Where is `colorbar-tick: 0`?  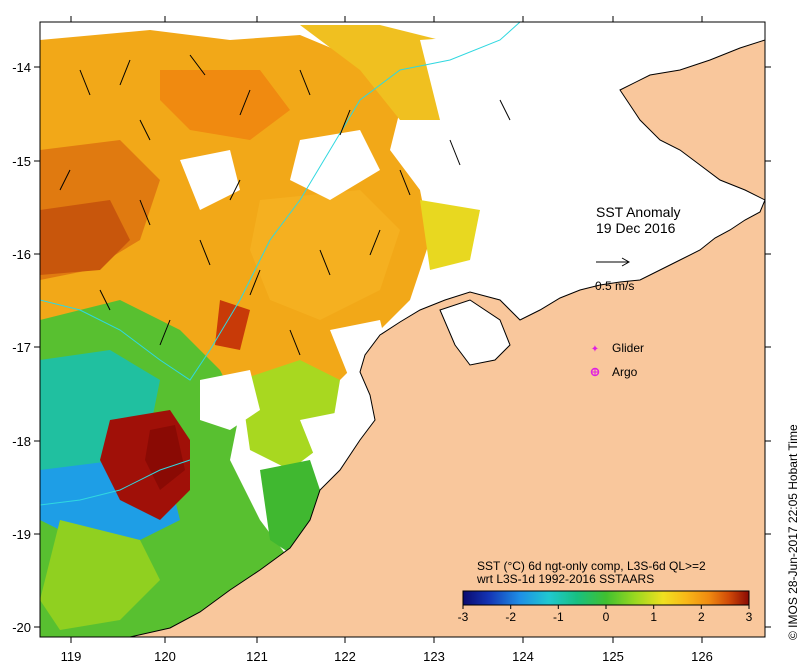 colorbar-tick: 0 is located at coordinates (606, 617).